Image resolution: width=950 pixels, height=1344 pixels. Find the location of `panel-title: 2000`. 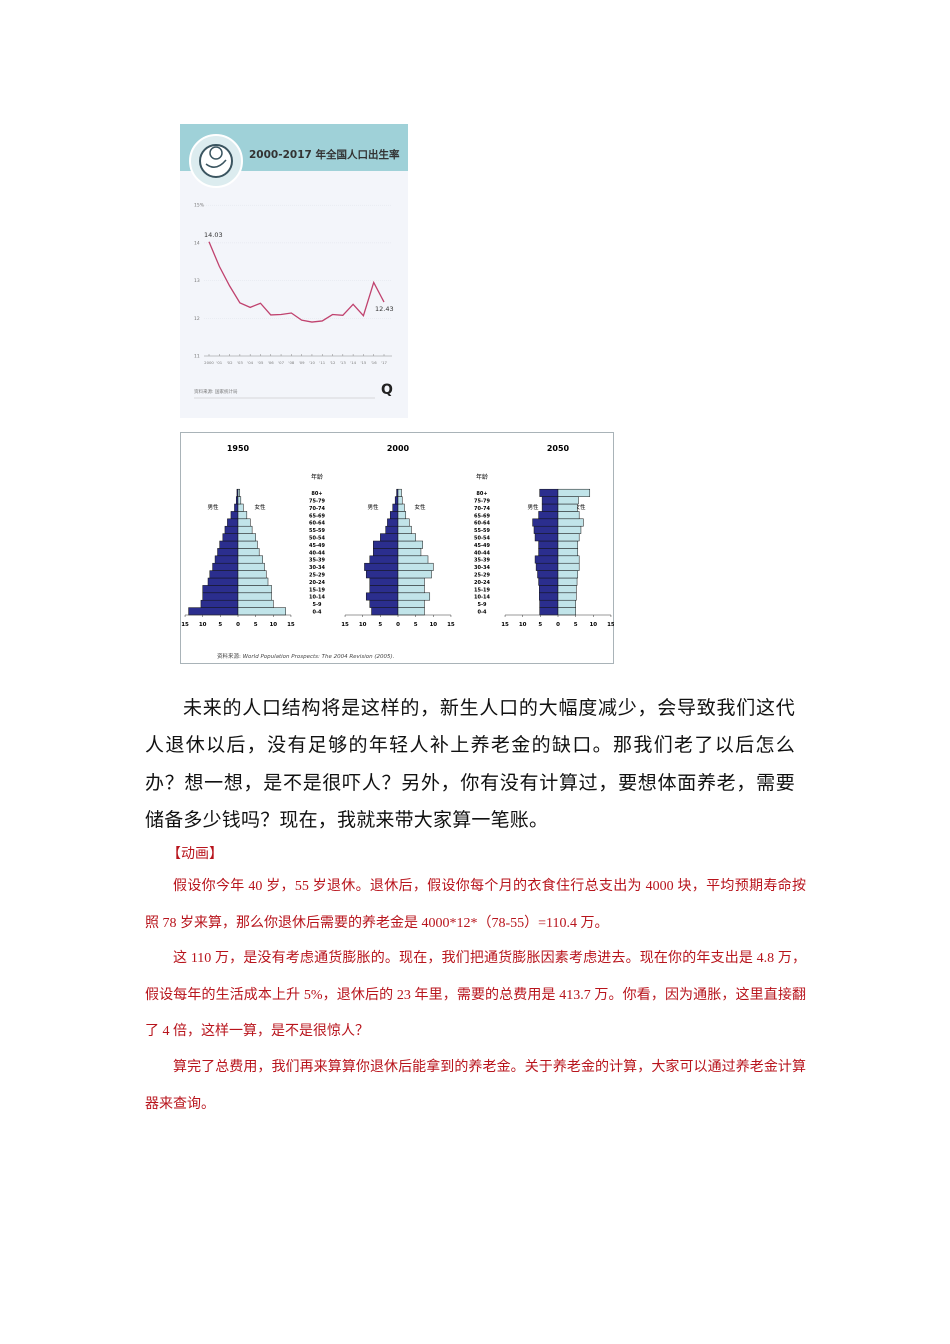

panel-title: 2000 is located at coordinates (398, 448).